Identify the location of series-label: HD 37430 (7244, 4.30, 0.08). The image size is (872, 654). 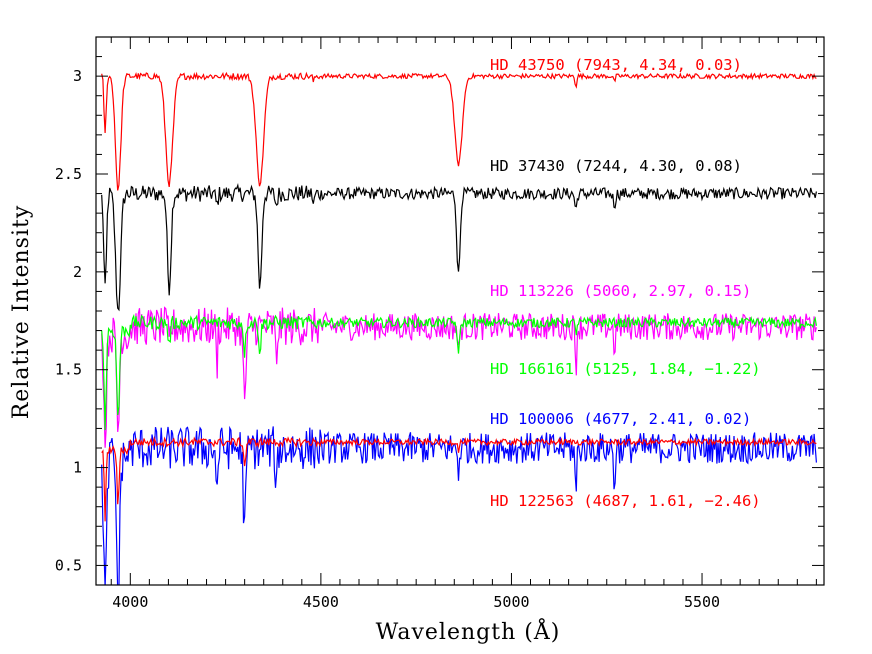
(616, 166).